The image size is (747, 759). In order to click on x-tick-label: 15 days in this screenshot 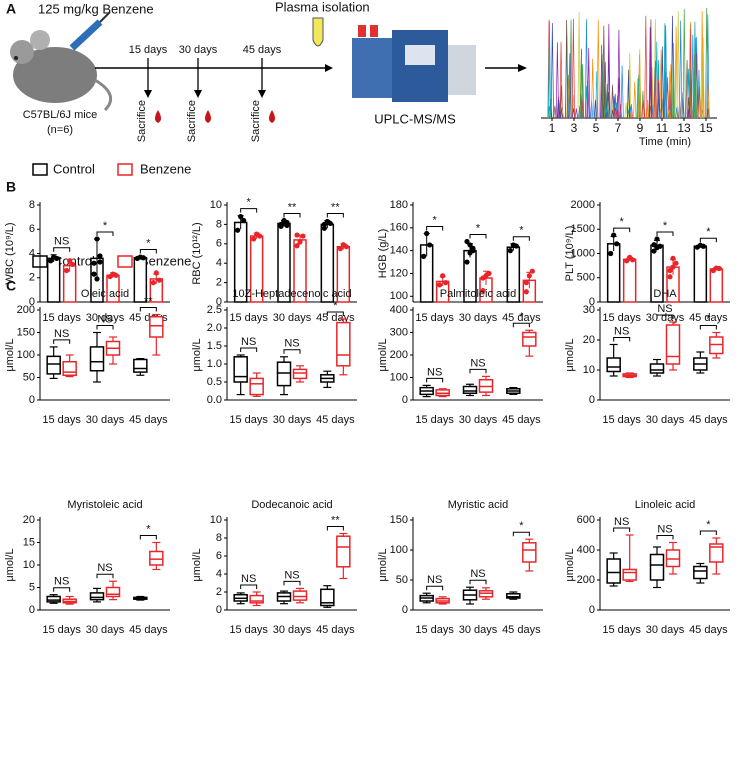, I will do `click(248, 630)`.